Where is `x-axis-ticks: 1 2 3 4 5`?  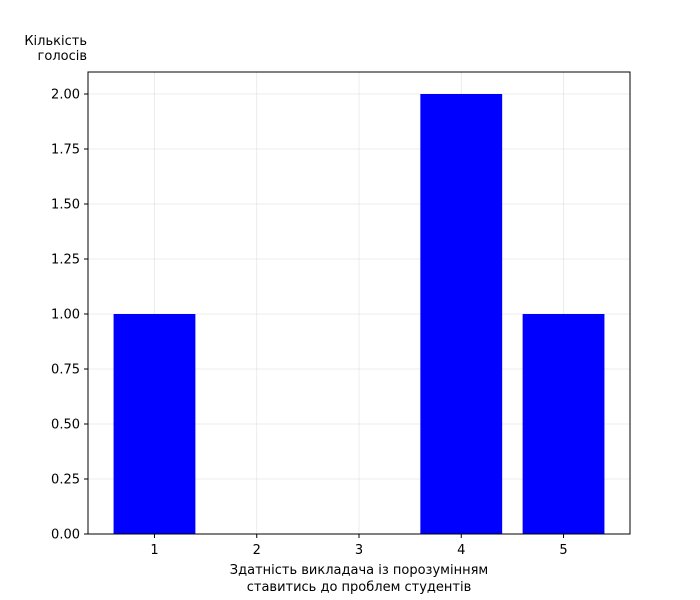
x-axis-ticks: 1 2 3 4 5 is located at coordinates (359, 546).